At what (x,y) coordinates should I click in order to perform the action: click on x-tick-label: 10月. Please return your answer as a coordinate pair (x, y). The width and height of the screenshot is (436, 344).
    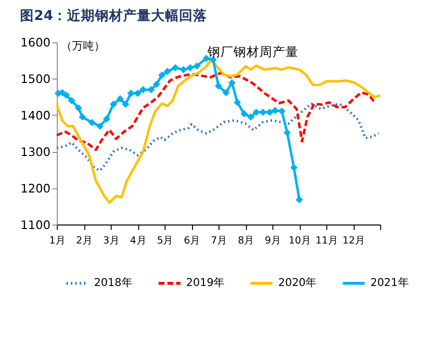
    Looking at the image, I should click on (300, 241).